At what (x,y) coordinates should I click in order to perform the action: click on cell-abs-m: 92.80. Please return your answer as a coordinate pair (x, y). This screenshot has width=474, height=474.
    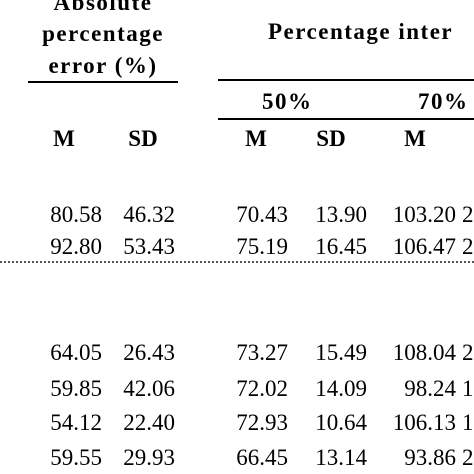
    Looking at the image, I should click on (76, 246).